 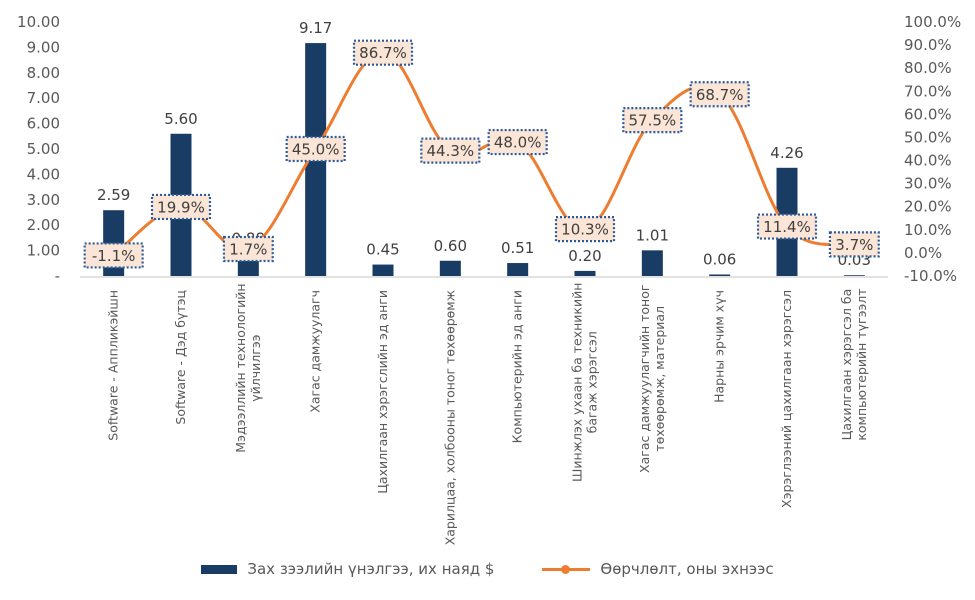 I want to click on x-tick-label: Нарны эрчим хүч, so click(x=719, y=346).